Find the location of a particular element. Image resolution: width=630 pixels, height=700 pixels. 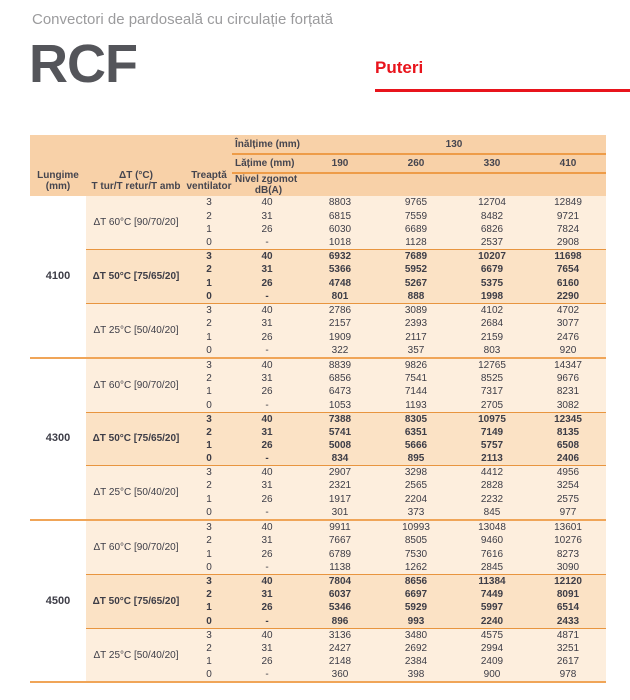

table-row: 2 31 2157 2393 2684 3077 is located at coordinates (318, 323).